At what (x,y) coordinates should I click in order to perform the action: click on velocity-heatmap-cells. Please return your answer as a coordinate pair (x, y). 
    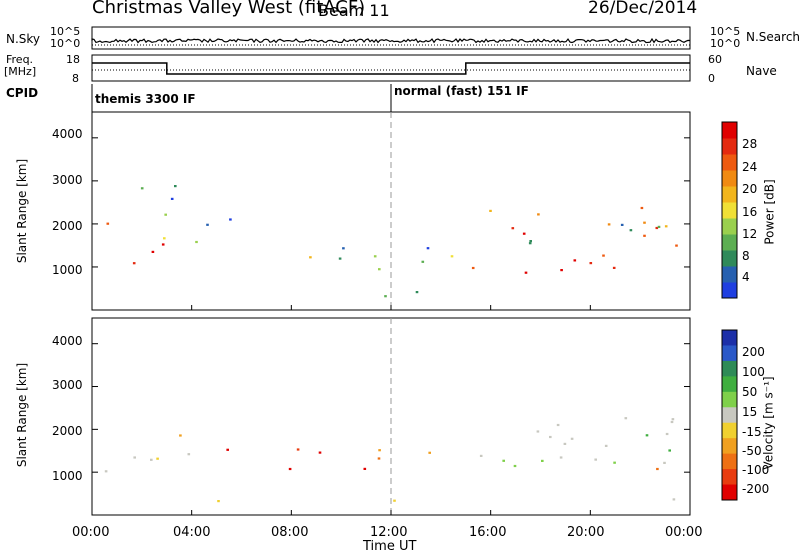
    Looking at the image, I should click on (390, 460).